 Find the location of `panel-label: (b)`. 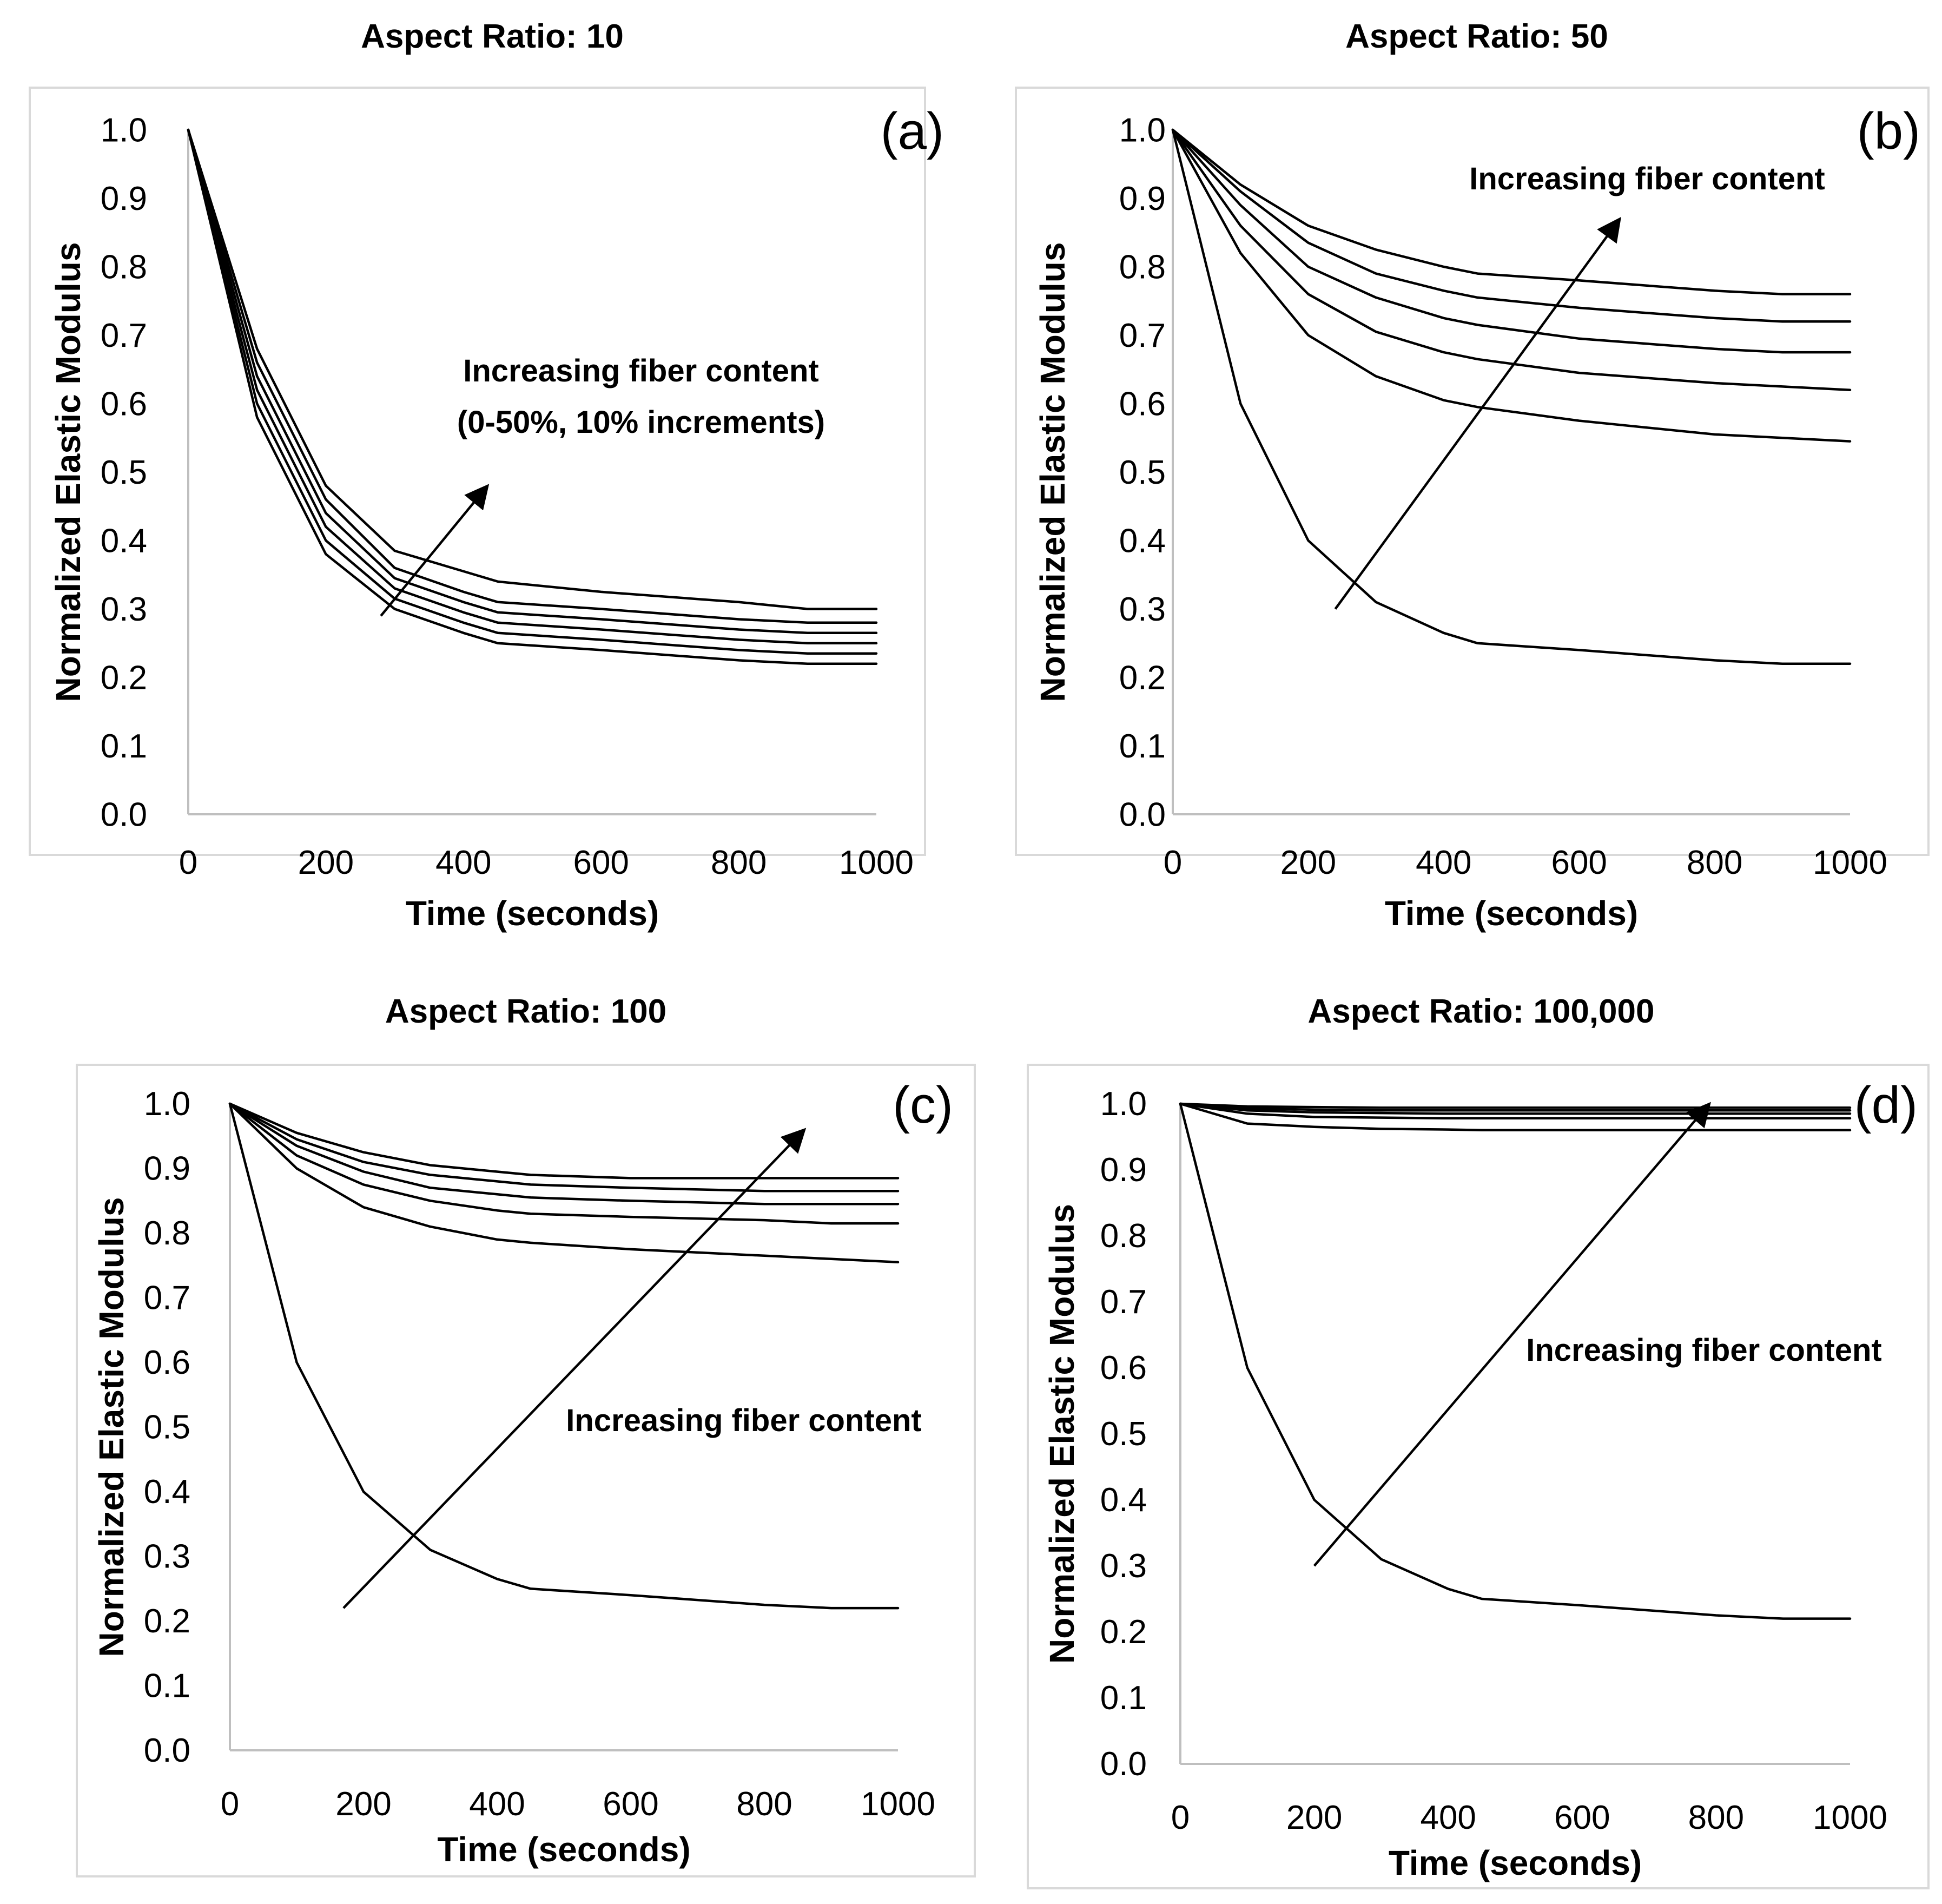

panel-label: (b) is located at coordinates (1888, 131).